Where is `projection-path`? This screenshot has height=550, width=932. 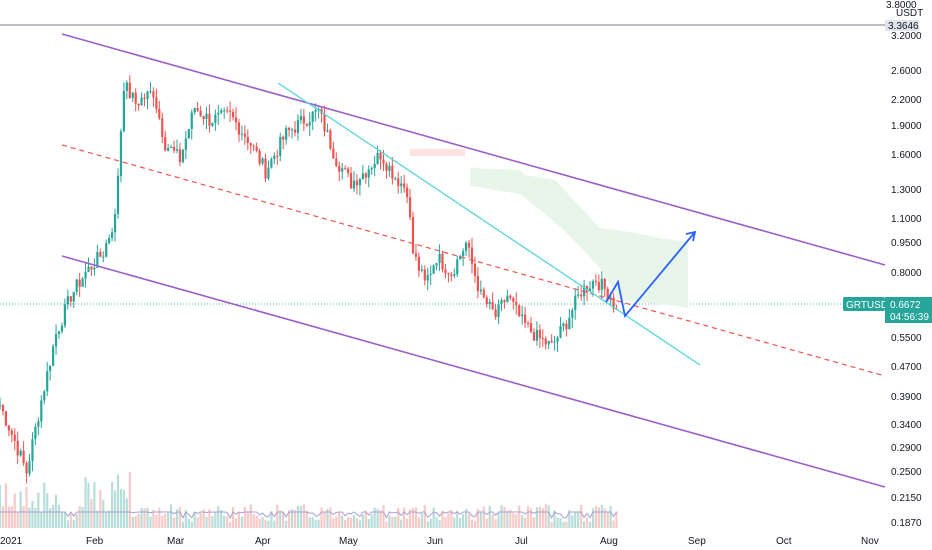 projection-path is located at coordinates (650, 275).